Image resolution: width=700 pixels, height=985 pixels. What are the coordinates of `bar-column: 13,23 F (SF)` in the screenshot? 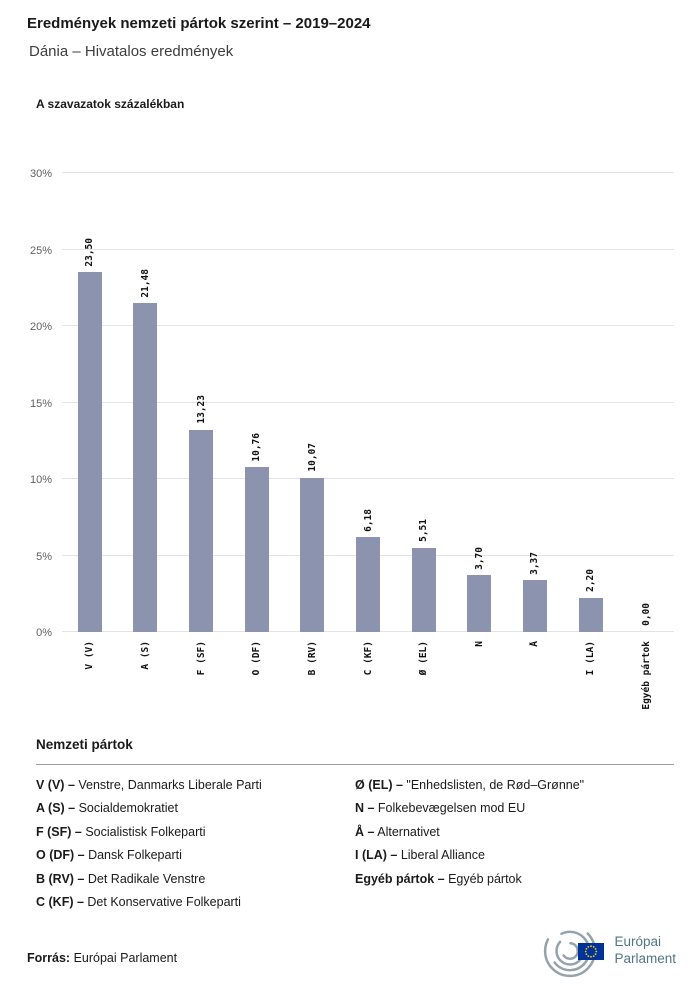 It's located at (201, 424).